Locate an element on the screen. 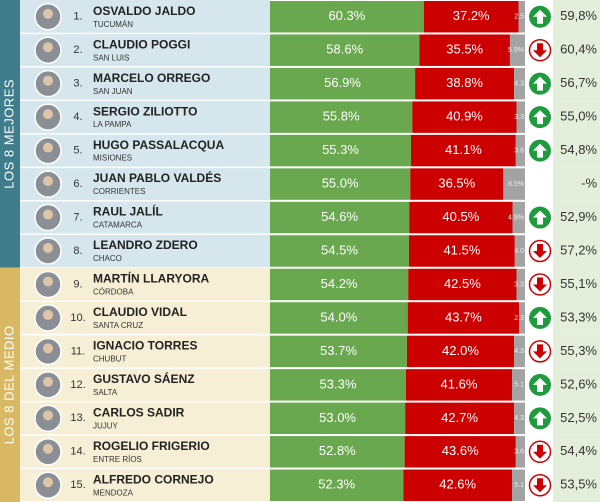  unknown-label: 8.5% is located at coordinates (516, 184).